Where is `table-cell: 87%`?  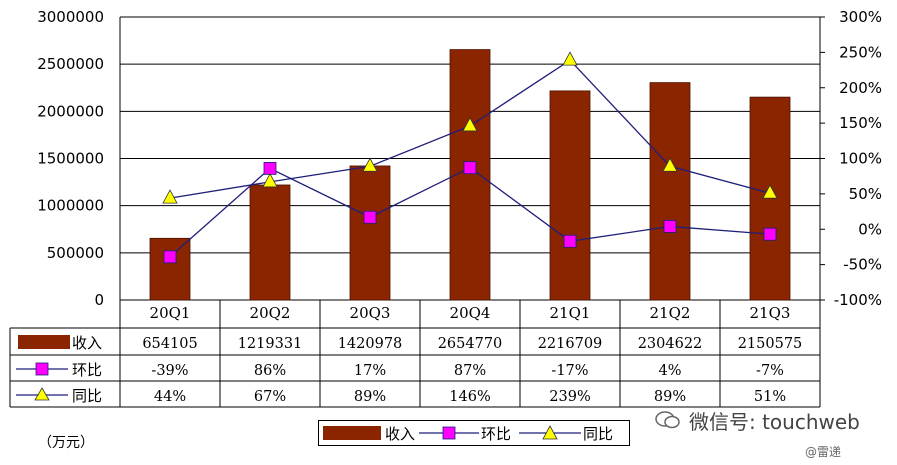
table-cell: 87% is located at coordinates (470, 371).